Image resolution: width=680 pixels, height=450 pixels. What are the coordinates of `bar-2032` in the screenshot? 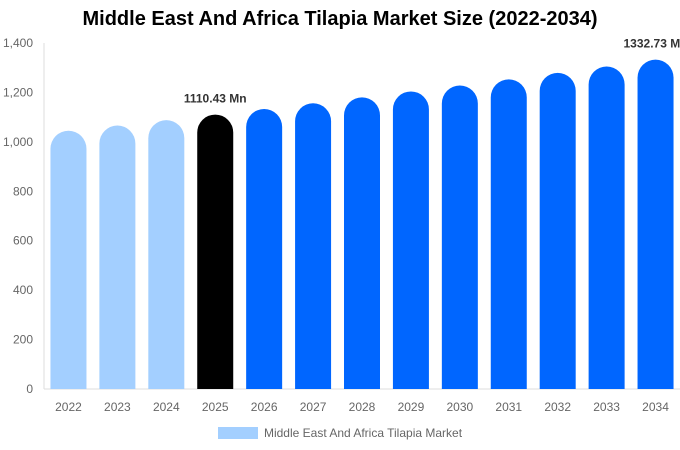 It's located at (557, 230).